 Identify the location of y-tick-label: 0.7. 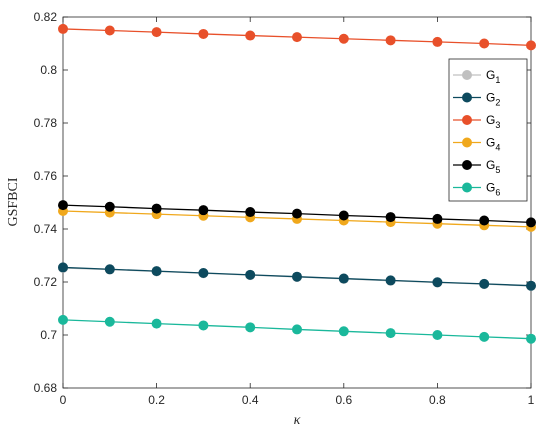
(48, 335).